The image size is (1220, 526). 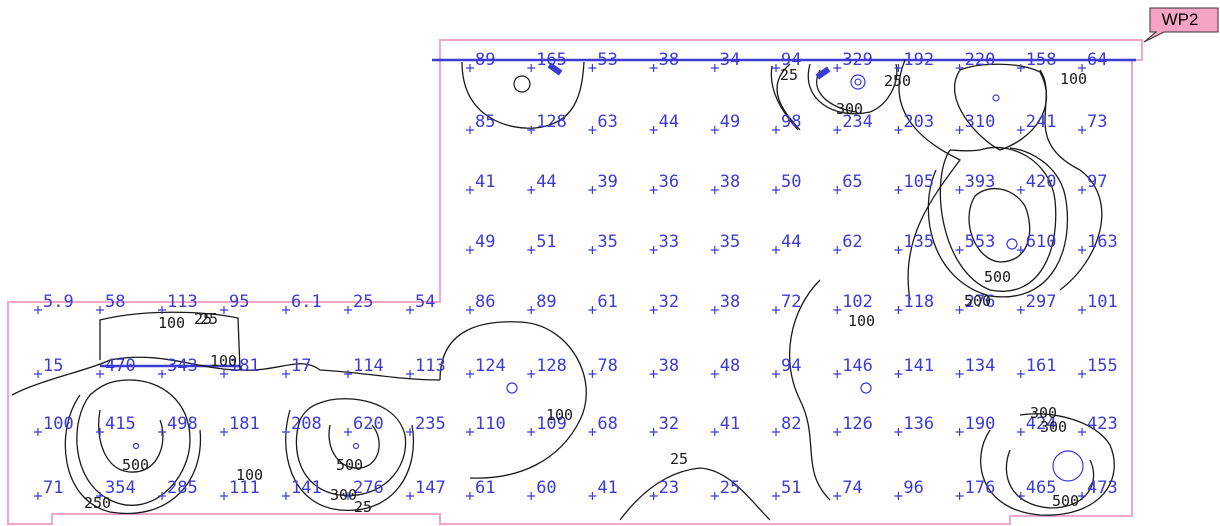 What do you see at coordinates (546, 302) in the screenshot?
I see `grid-value: 89` at bounding box center [546, 302].